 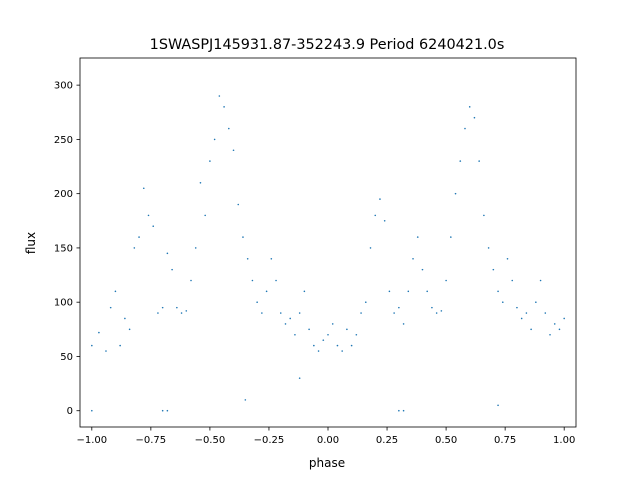 What do you see at coordinates (210, 440) in the screenshot?
I see `x-tick-label: −0.50` at bounding box center [210, 440].